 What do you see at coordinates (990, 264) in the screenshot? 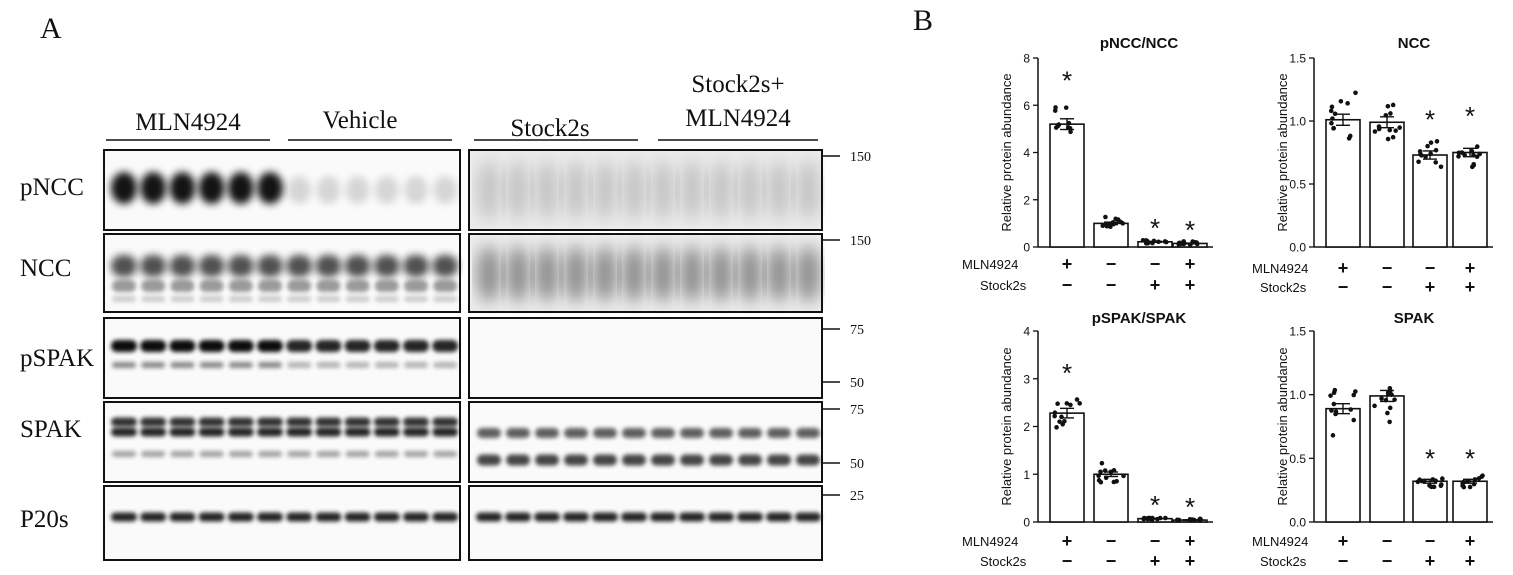
I see `row-label-mln4924: MLN4924` at bounding box center [990, 264].